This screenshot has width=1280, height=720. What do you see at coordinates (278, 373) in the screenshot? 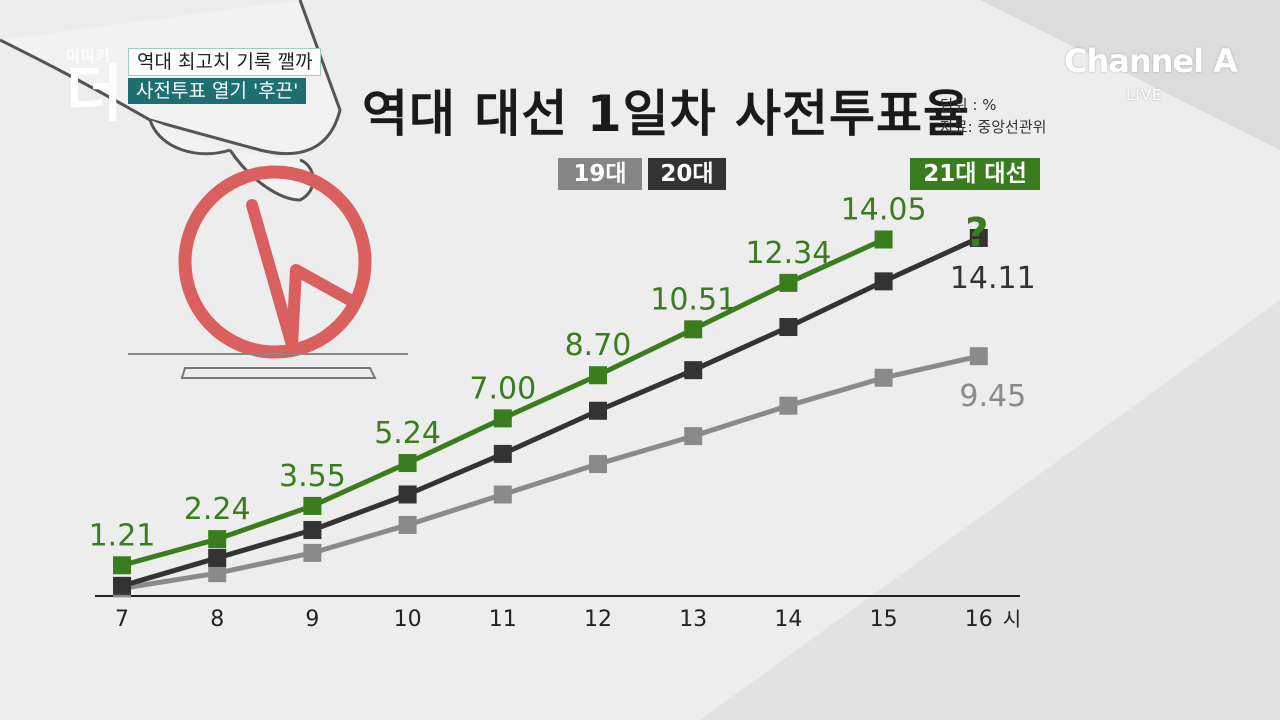
I see `ballot-slot` at bounding box center [278, 373].